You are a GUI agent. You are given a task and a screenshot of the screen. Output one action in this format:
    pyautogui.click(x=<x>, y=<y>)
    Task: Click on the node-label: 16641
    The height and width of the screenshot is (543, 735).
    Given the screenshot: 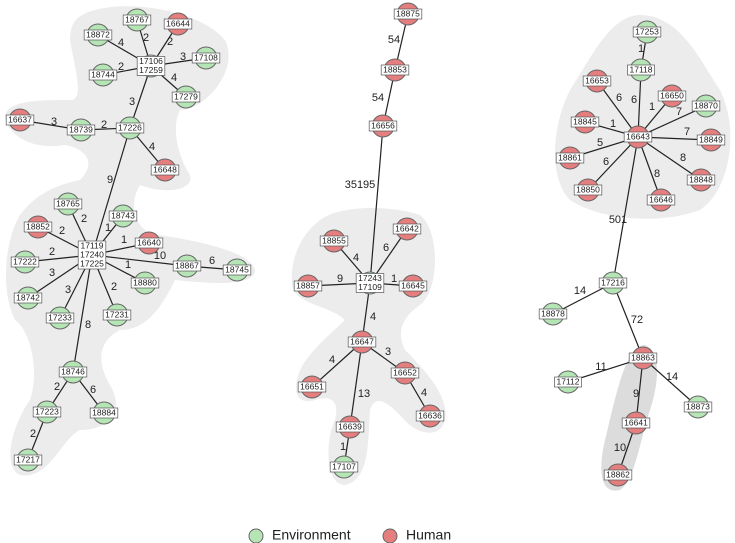 What is the action you would take?
    pyautogui.click(x=636, y=422)
    